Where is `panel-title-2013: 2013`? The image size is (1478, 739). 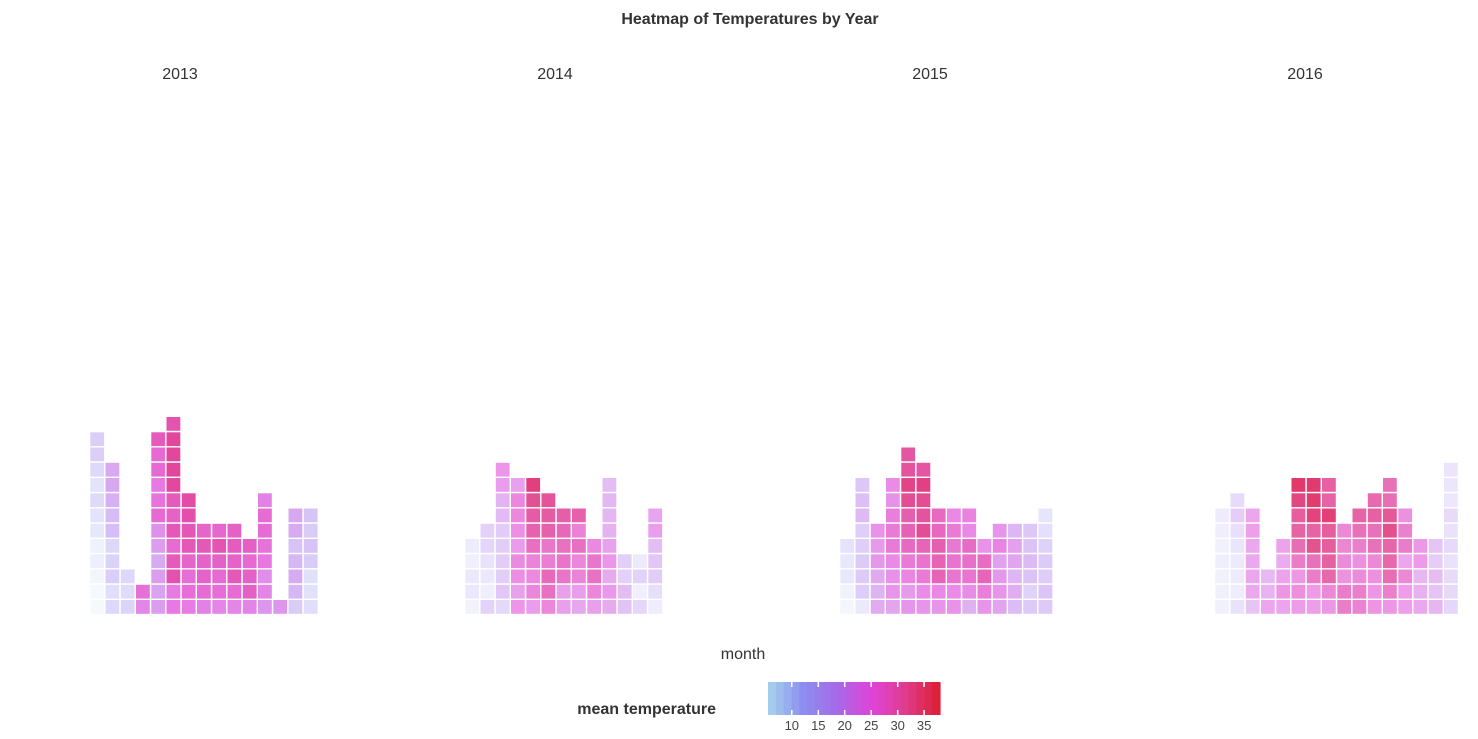
panel-title-2013: 2013 is located at coordinates (180, 74).